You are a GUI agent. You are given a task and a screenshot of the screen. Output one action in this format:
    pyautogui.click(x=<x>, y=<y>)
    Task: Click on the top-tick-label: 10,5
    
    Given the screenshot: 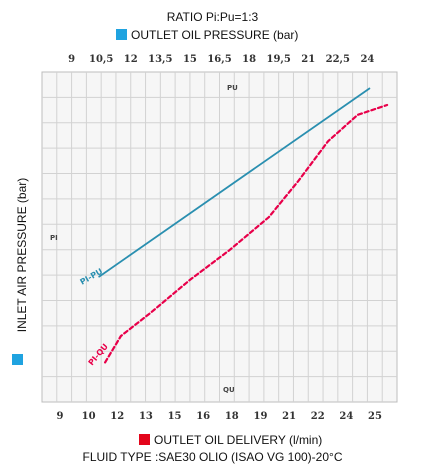 What is the action you would take?
    pyautogui.click(x=101, y=59)
    